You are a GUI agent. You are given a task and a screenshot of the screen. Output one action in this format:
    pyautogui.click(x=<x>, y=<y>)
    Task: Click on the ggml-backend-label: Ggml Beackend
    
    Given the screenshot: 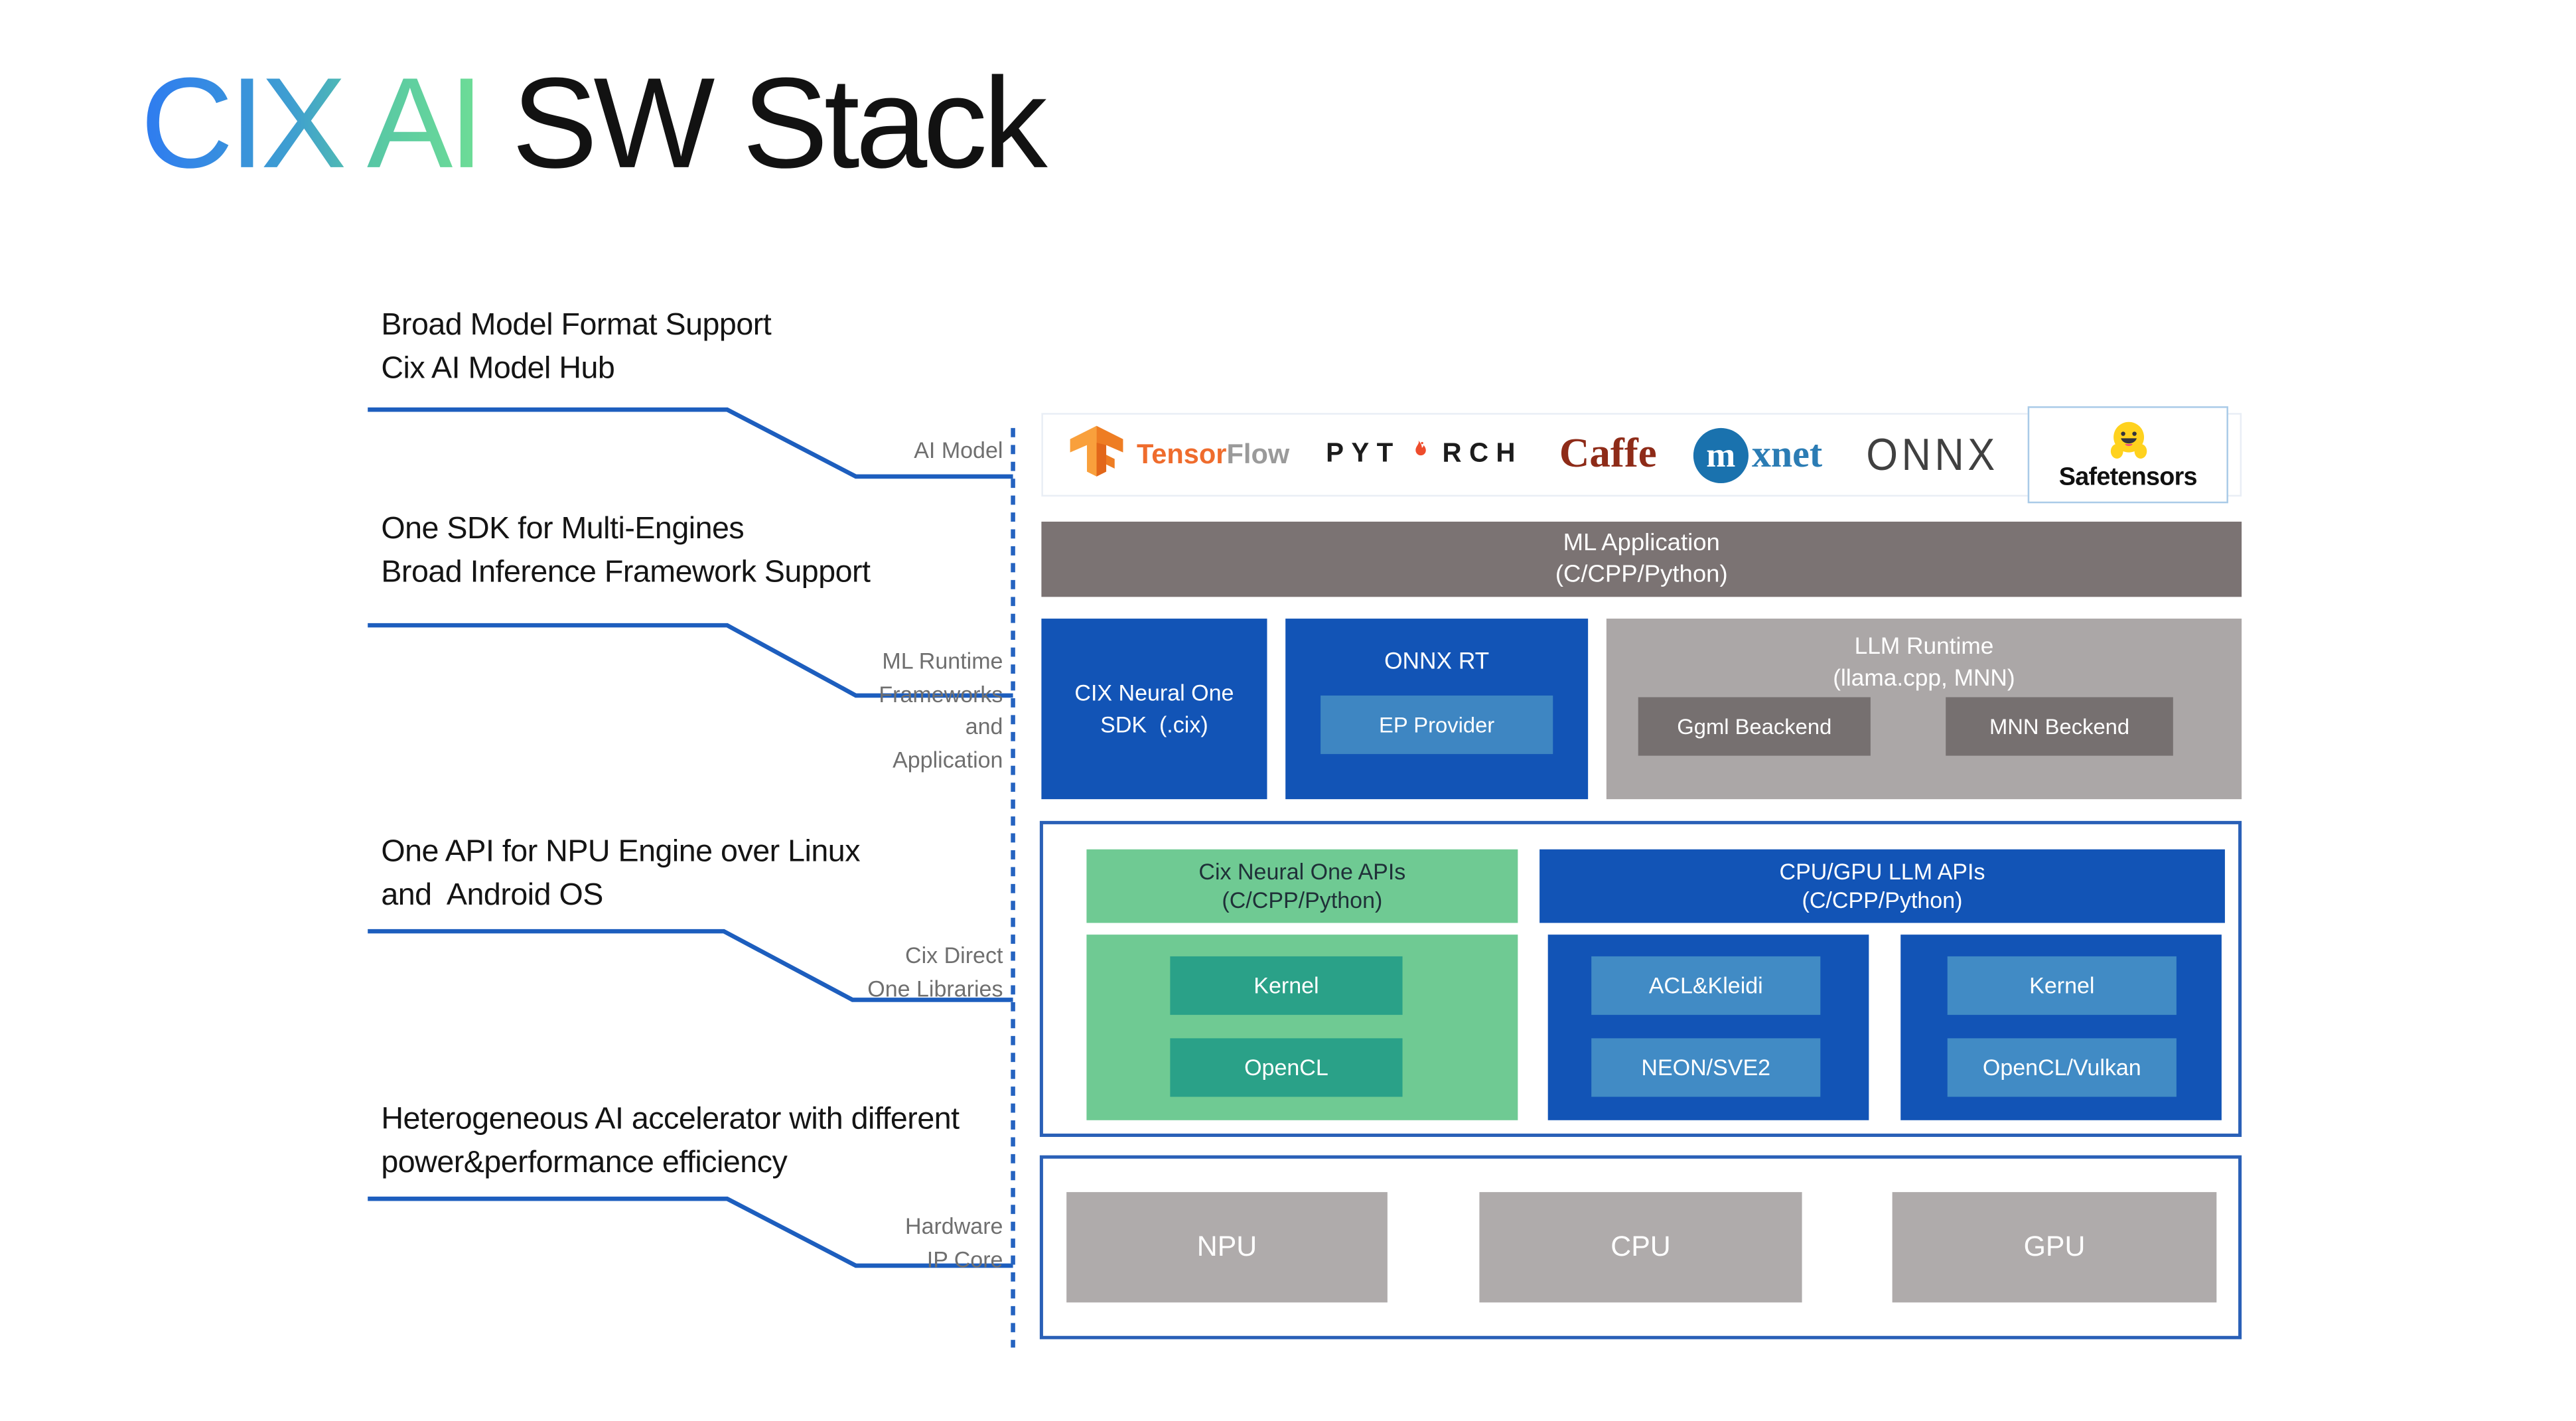 What is the action you would take?
    pyautogui.click(x=1755, y=726)
    